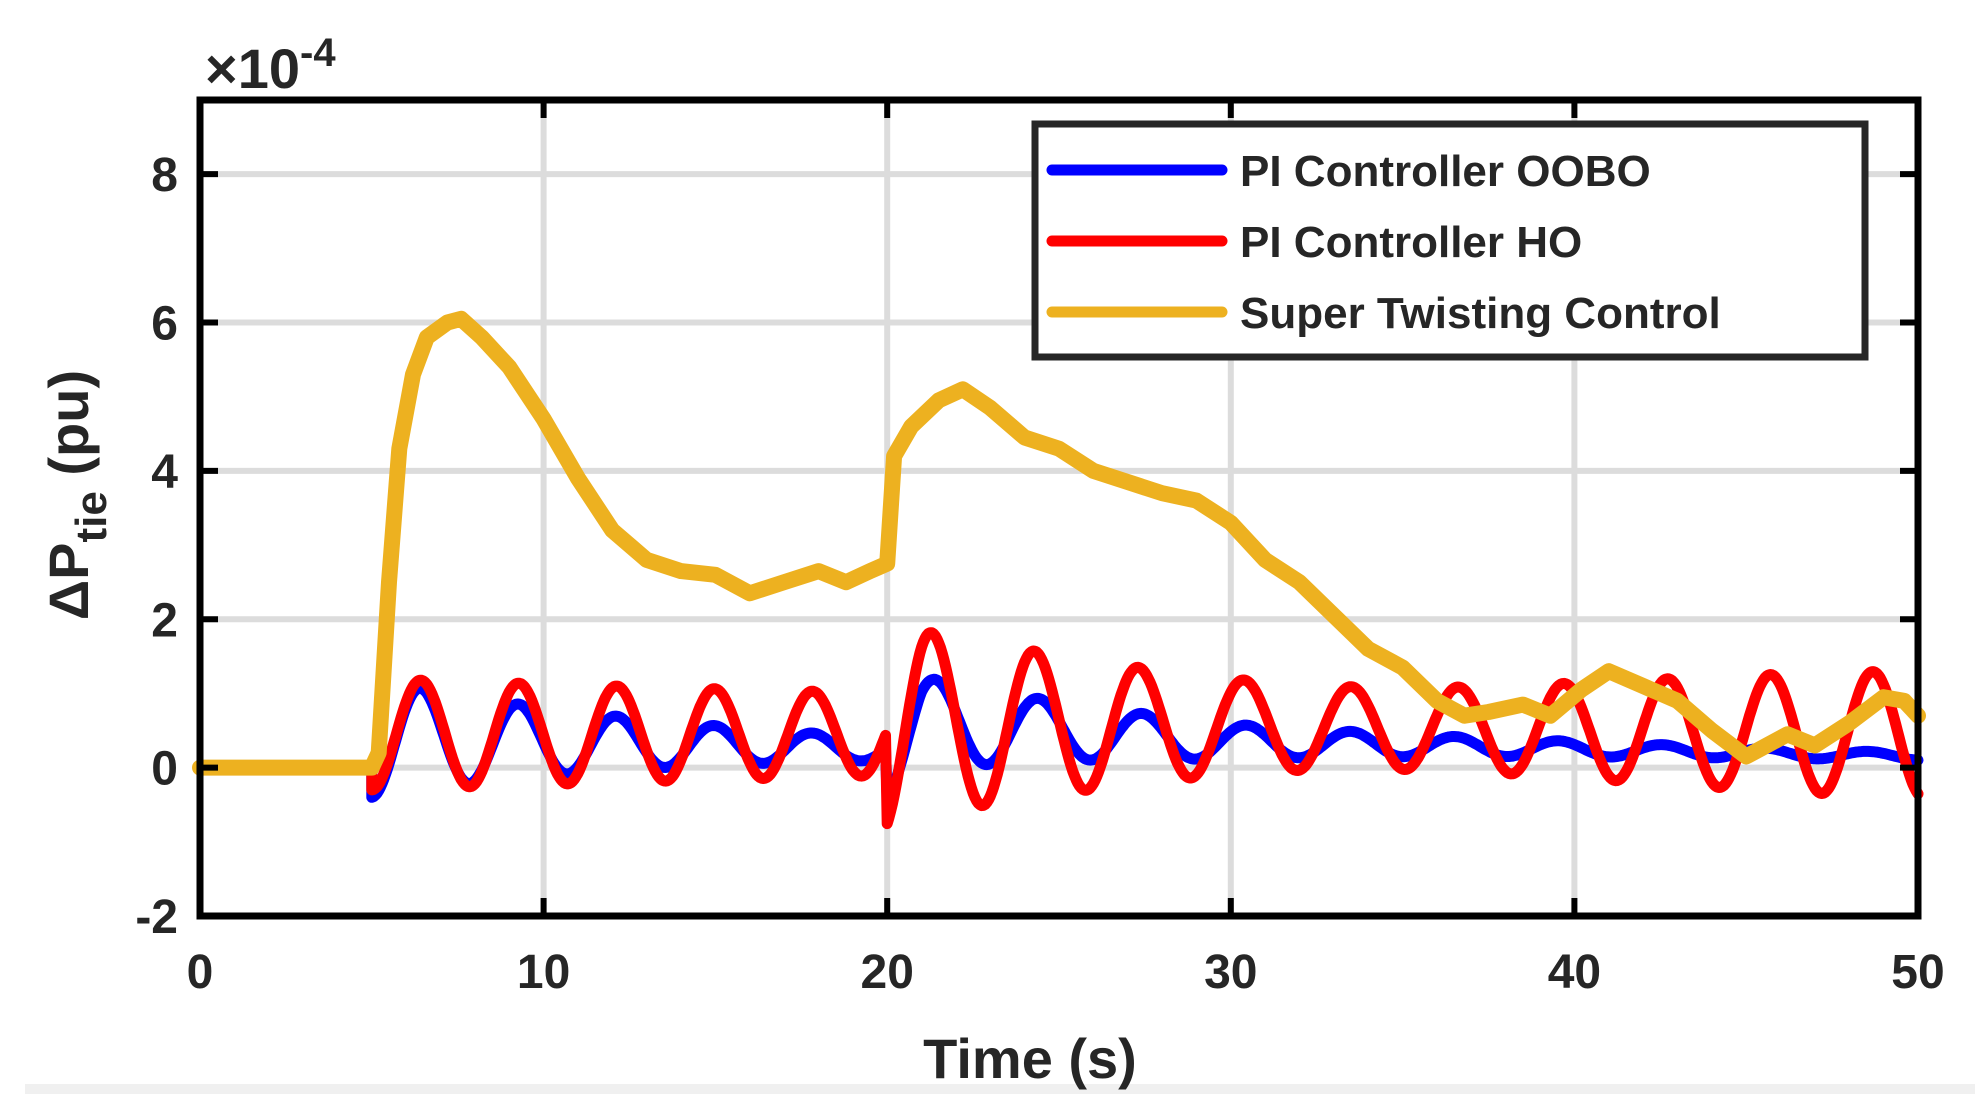 This screenshot has height=1101, width=1981. Describe the element at coordinates (543, 972) in the screenshot. I see `x-tick-label: 10` at that location.